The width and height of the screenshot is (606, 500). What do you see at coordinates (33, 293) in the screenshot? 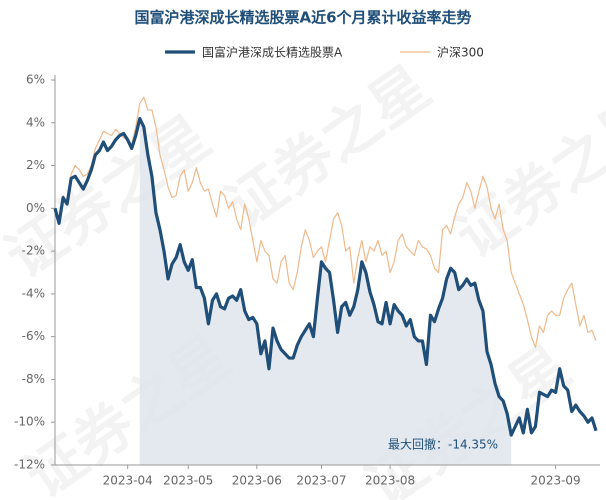
I see `y-tick-label: -4%` at bounding box center [33, 293].